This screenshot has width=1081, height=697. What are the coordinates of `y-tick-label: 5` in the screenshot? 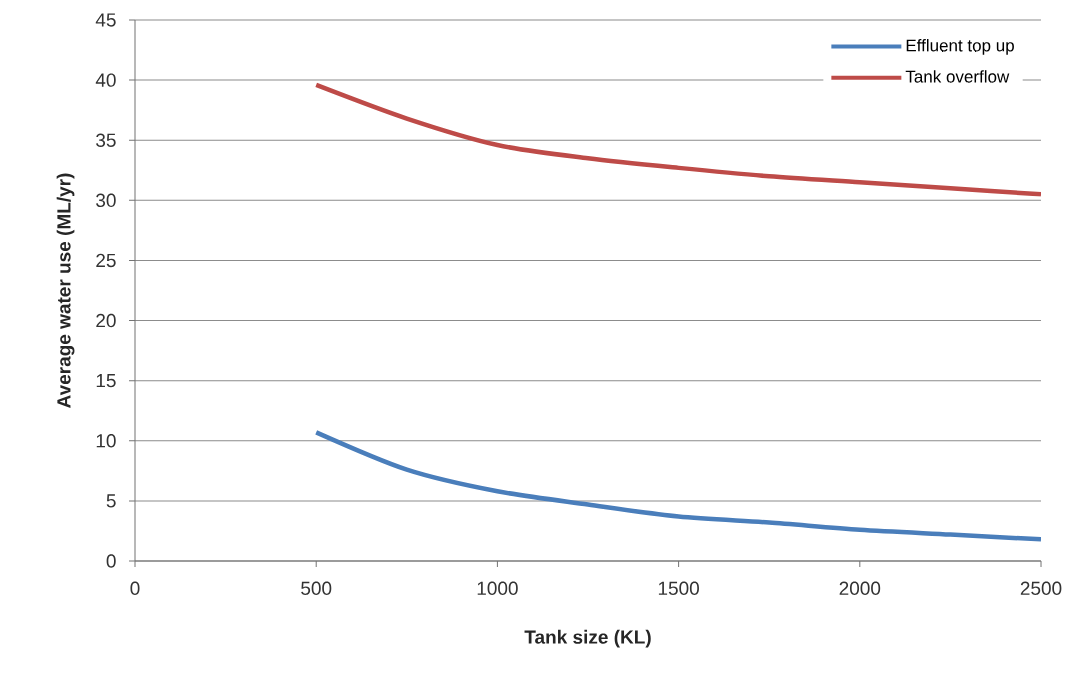 It's located at (111, 501).